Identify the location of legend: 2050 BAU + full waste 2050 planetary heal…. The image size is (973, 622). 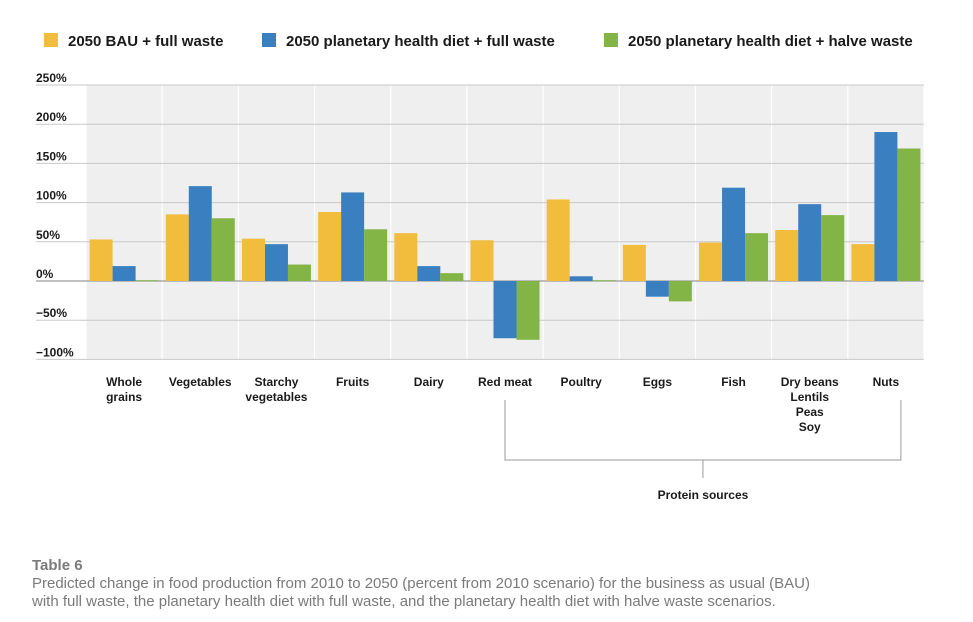
(478, 41).